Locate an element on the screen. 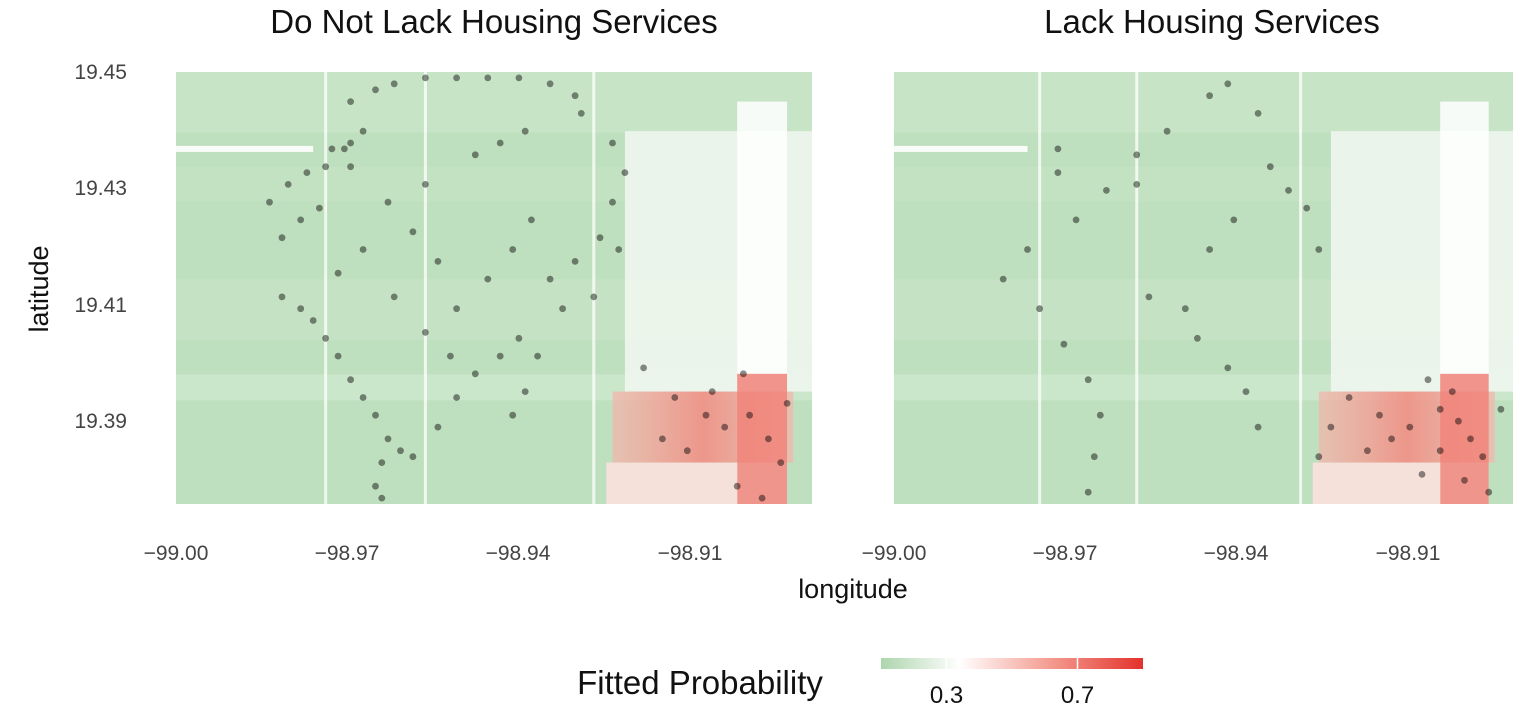 The image size is (1531, 711). x-tick-label: −98.97 is located at coordinates (1065, 553).